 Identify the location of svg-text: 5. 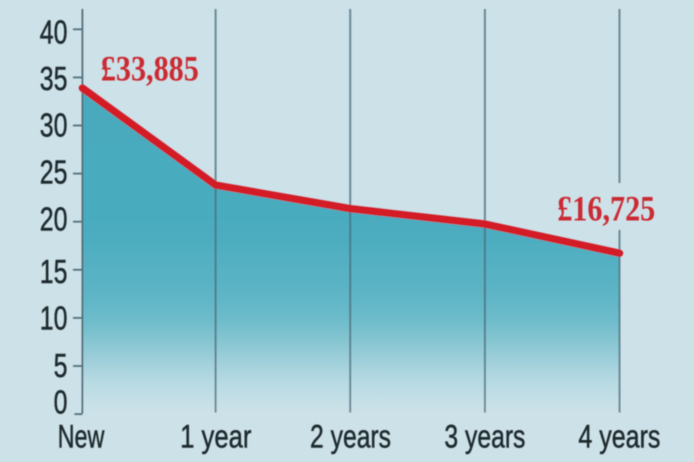
(61, 367).